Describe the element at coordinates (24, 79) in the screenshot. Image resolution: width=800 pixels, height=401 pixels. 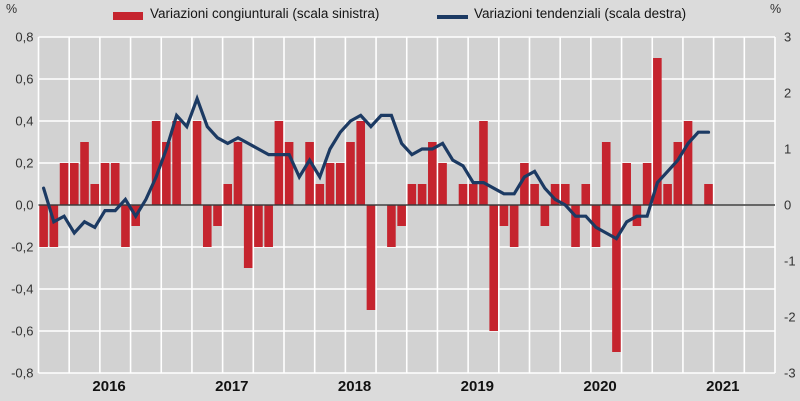
I see `left-tick-label: 0,6` at that location.